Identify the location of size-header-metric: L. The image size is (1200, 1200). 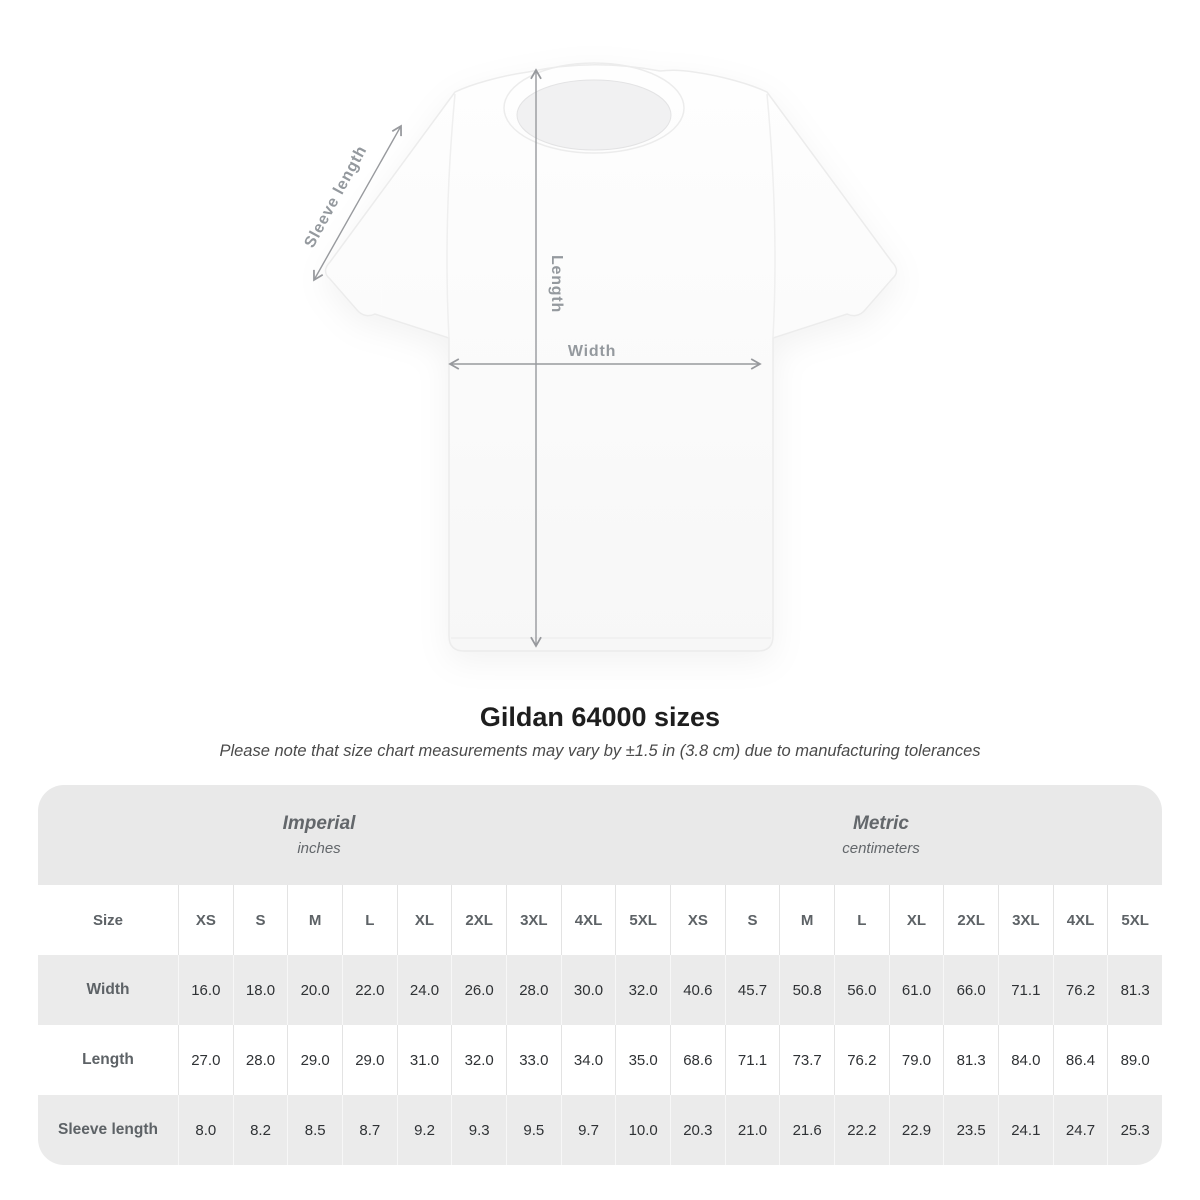
(861, 920).